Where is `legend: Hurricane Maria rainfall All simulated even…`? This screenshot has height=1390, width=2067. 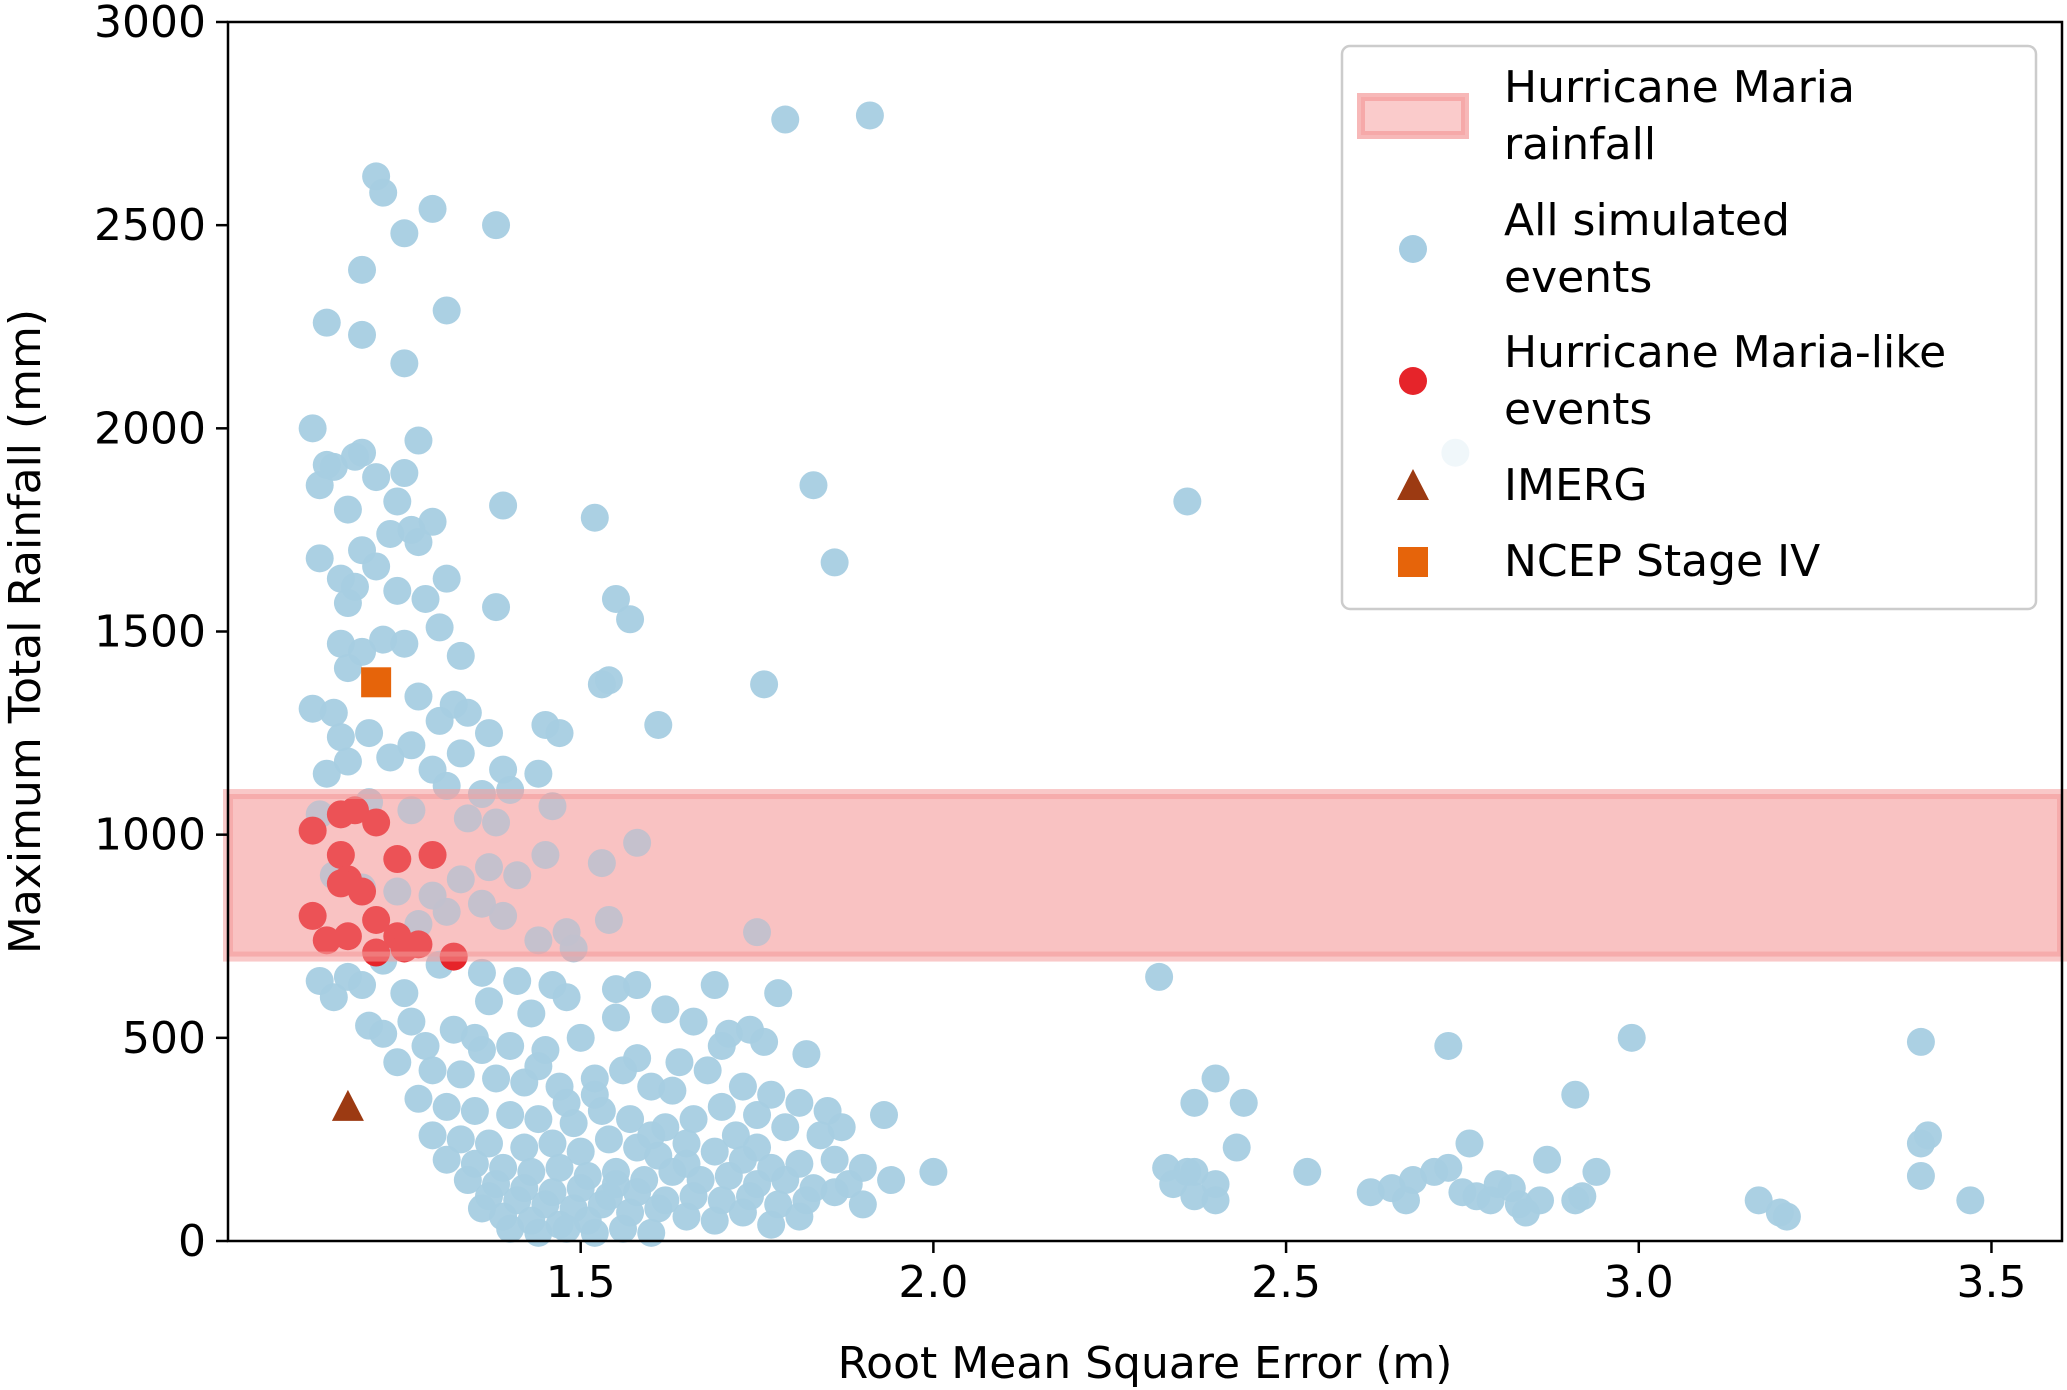 legend: Hurricane Maria rainfall All simulated even… is located at coordinates (1689, 327).